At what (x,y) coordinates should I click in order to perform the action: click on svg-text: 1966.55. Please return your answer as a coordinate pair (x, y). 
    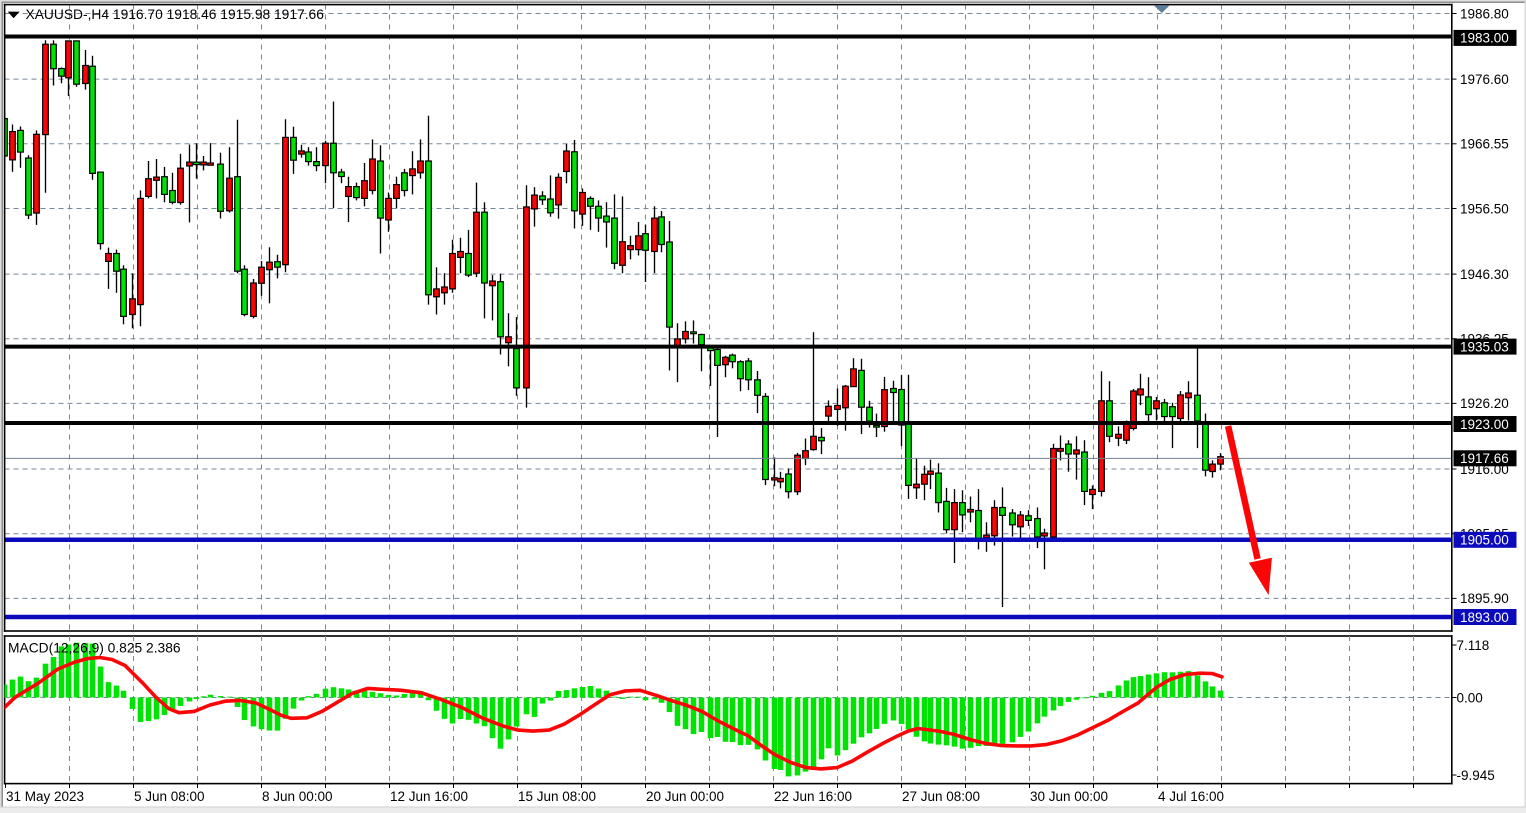
    Looking at the image, I should click on (1484, 144).